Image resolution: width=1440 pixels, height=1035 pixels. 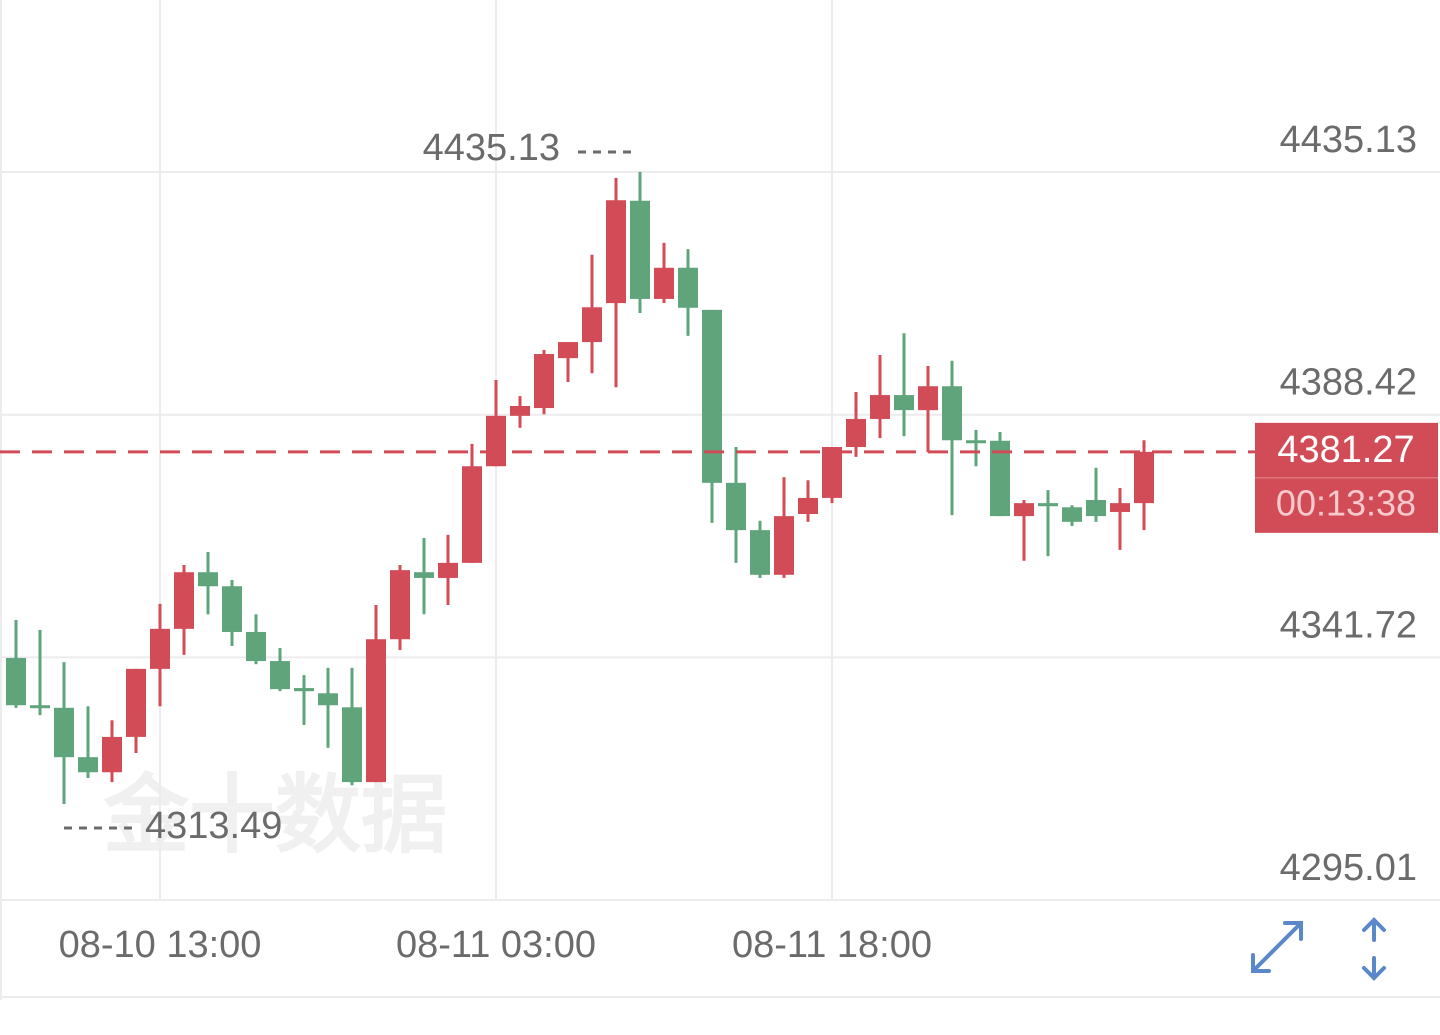 I want to click on y-tick-label: 4295.01, so click(x=1348, y=868).